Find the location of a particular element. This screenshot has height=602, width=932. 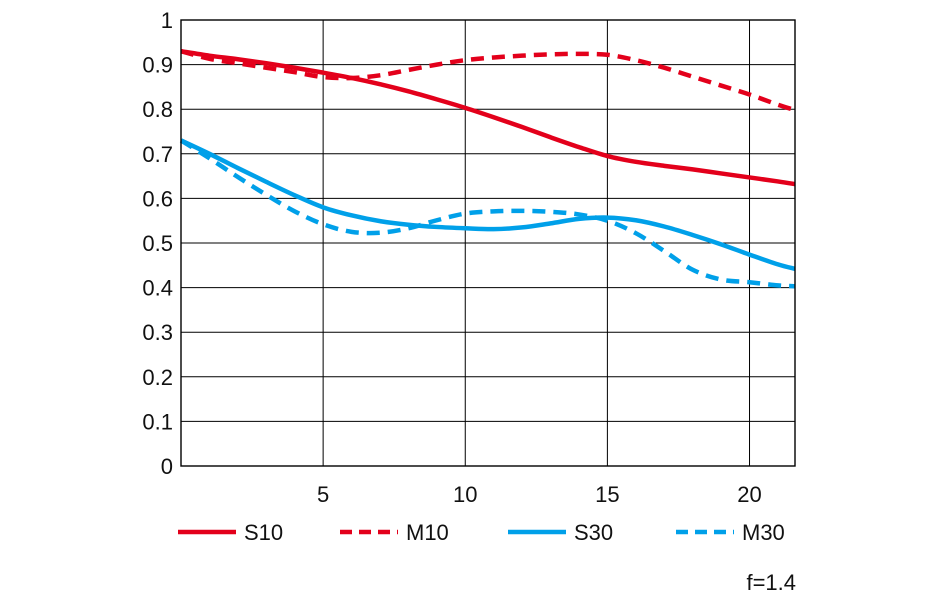

legend: S10 M10 S30 M30 is located at coordinates (481, 532).